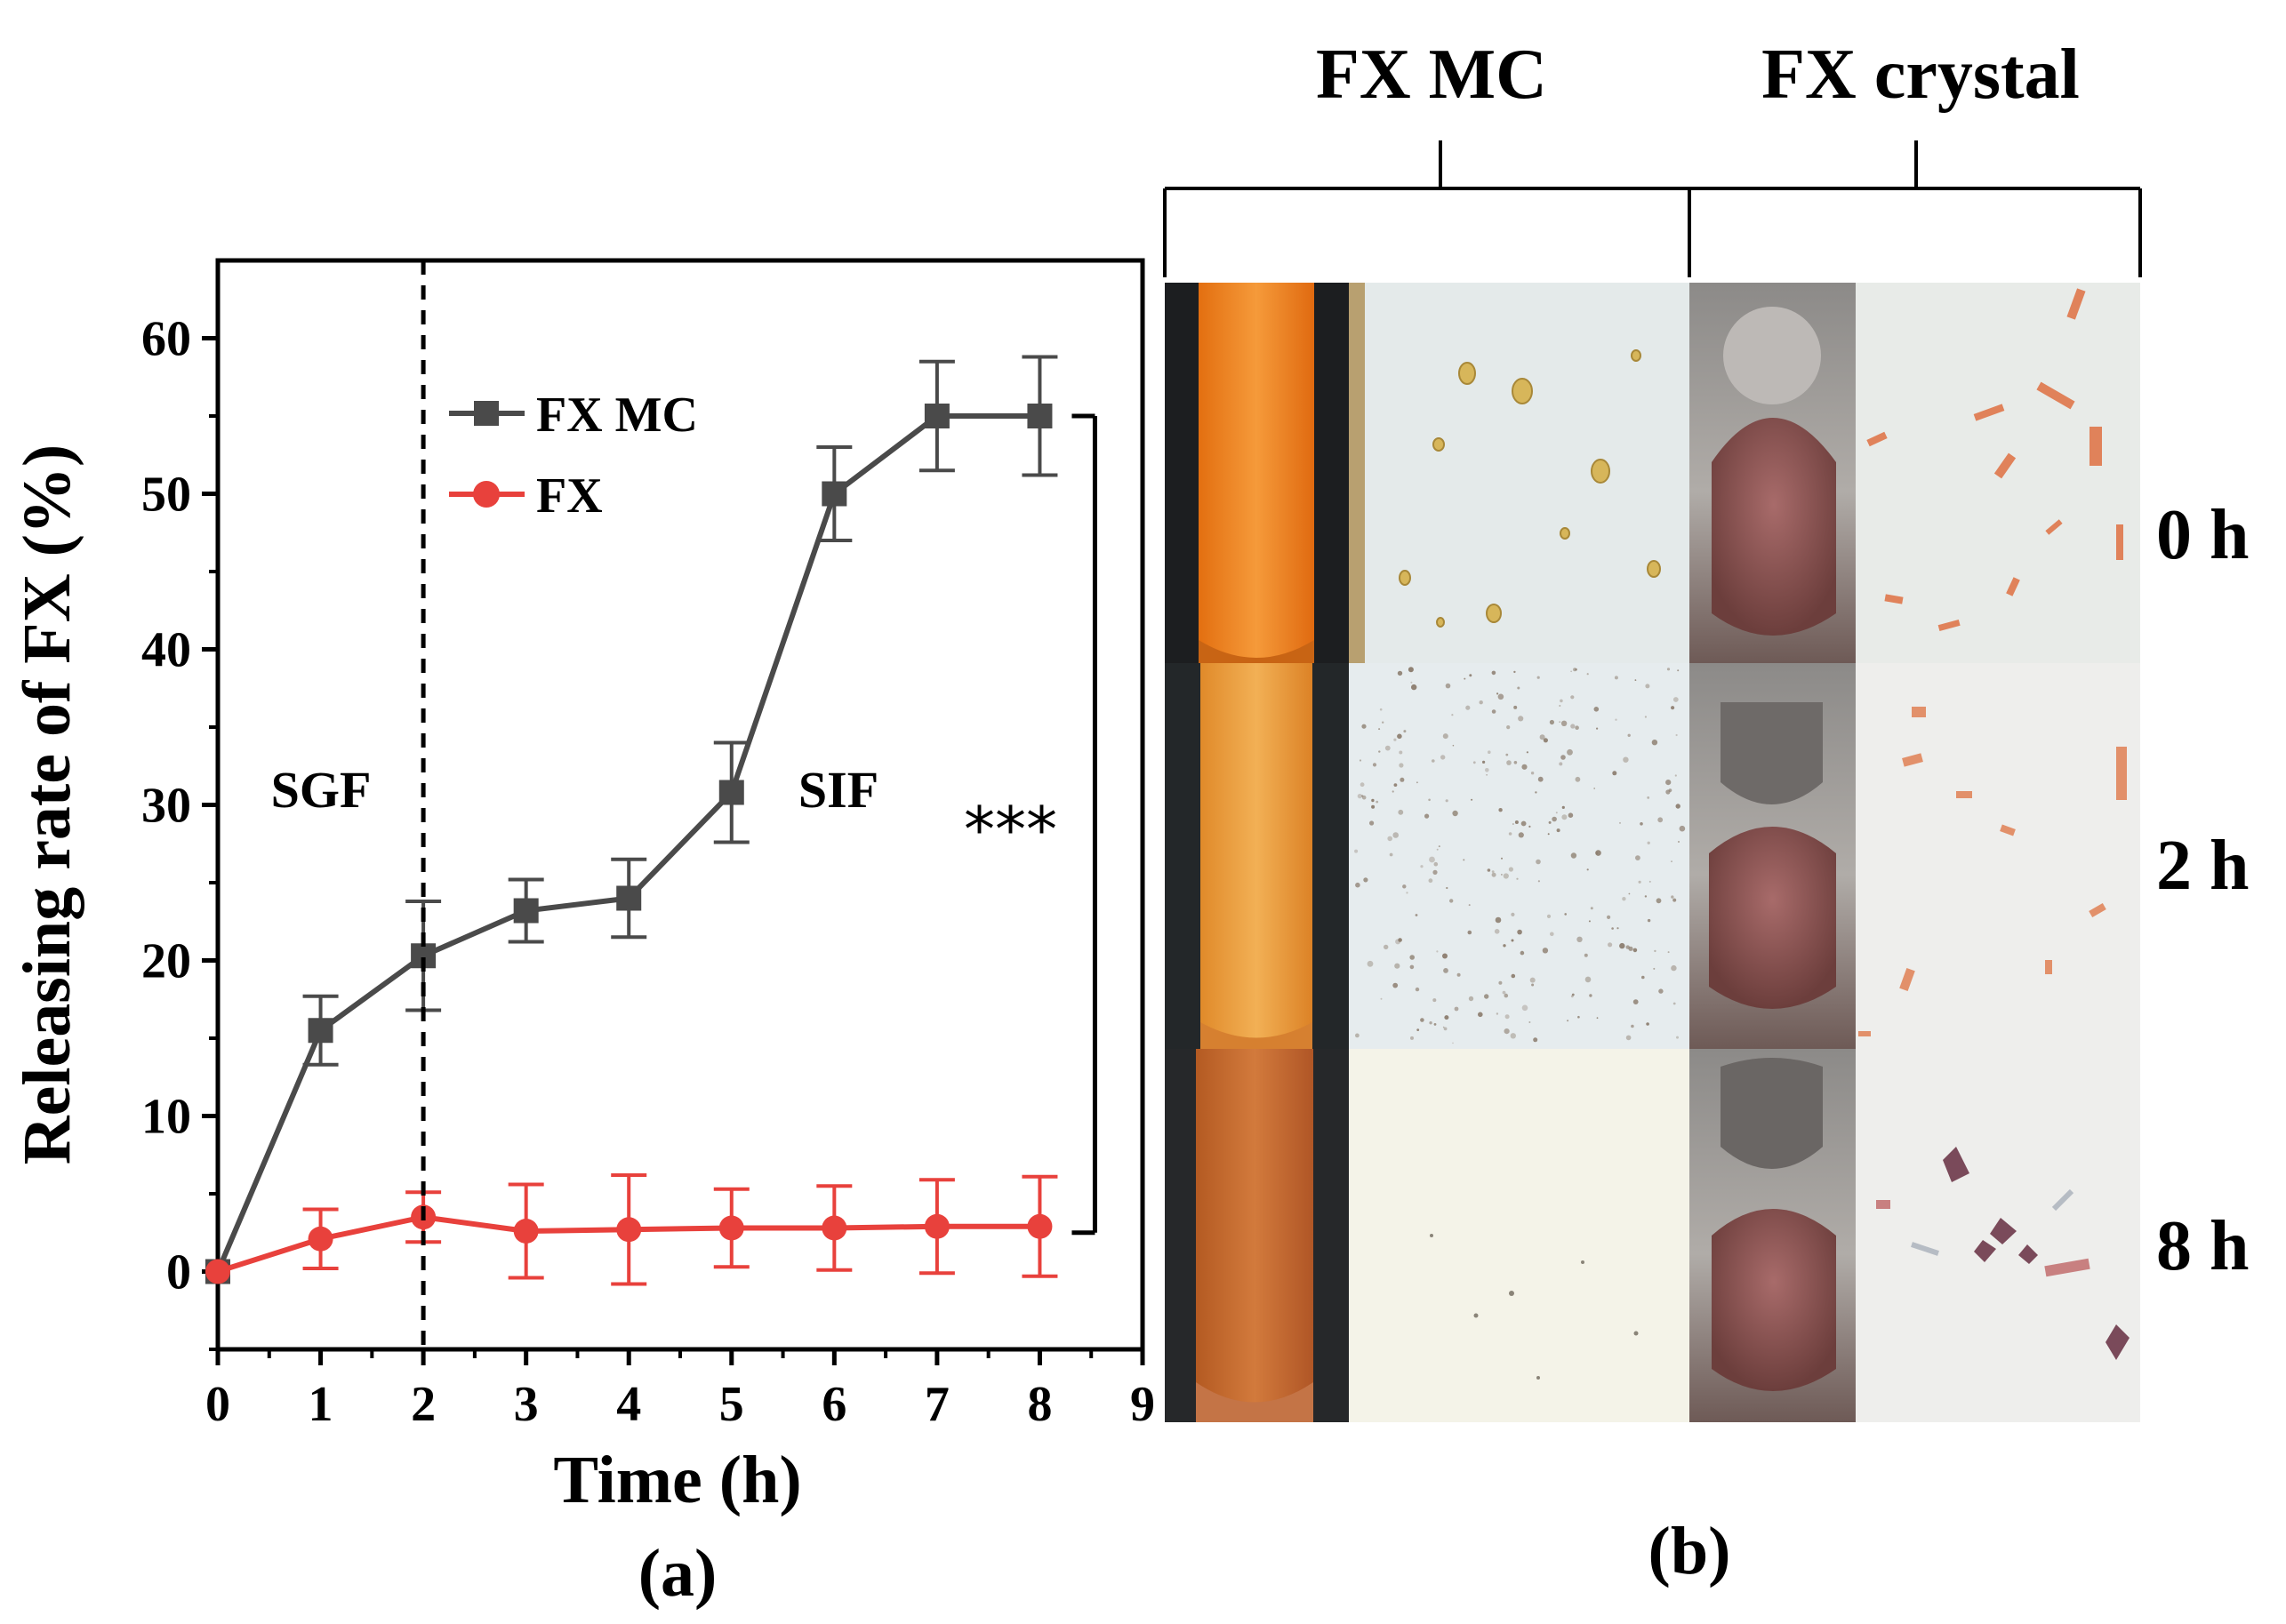 The height and width of the screenshot is (1624, 2286). What do you see at coordinates (166, 339) in the screenshot?
I see `y-tick-label-60: 60` at bounding box center [166, 339].